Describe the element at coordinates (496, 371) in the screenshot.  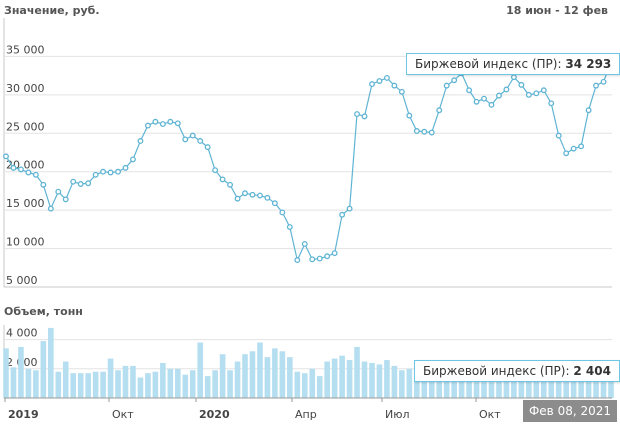
I see `volume-tooltip-label: Биржевой индекс (ПР):` at that location.